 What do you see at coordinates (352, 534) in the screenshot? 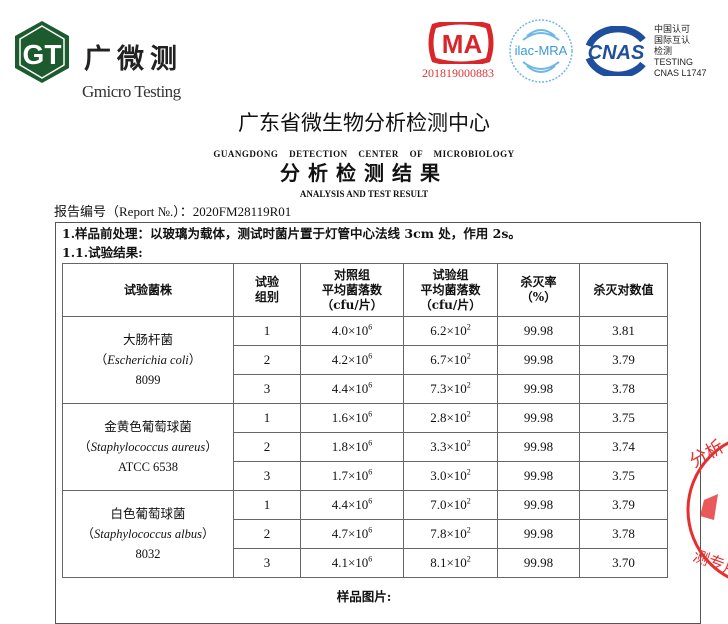
I see `table-cell-control: 4.7×106` at bounding box center [352, 534].